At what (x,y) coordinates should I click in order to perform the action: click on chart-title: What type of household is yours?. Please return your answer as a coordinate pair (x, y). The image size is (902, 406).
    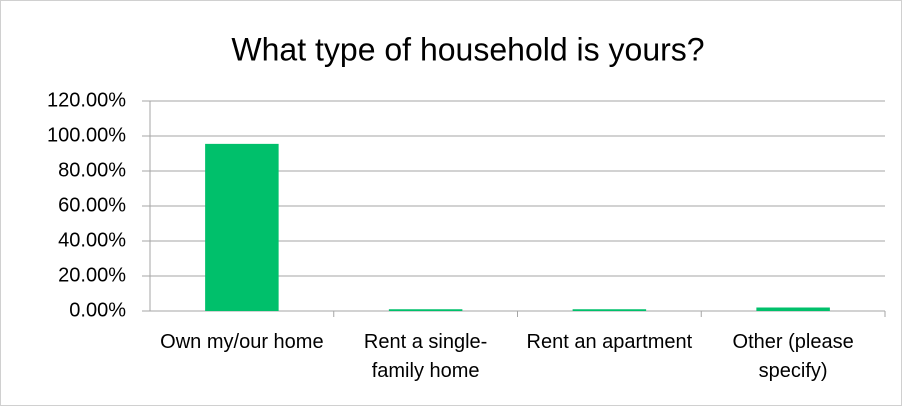
    Looking at the image, I should click on (467, 49).